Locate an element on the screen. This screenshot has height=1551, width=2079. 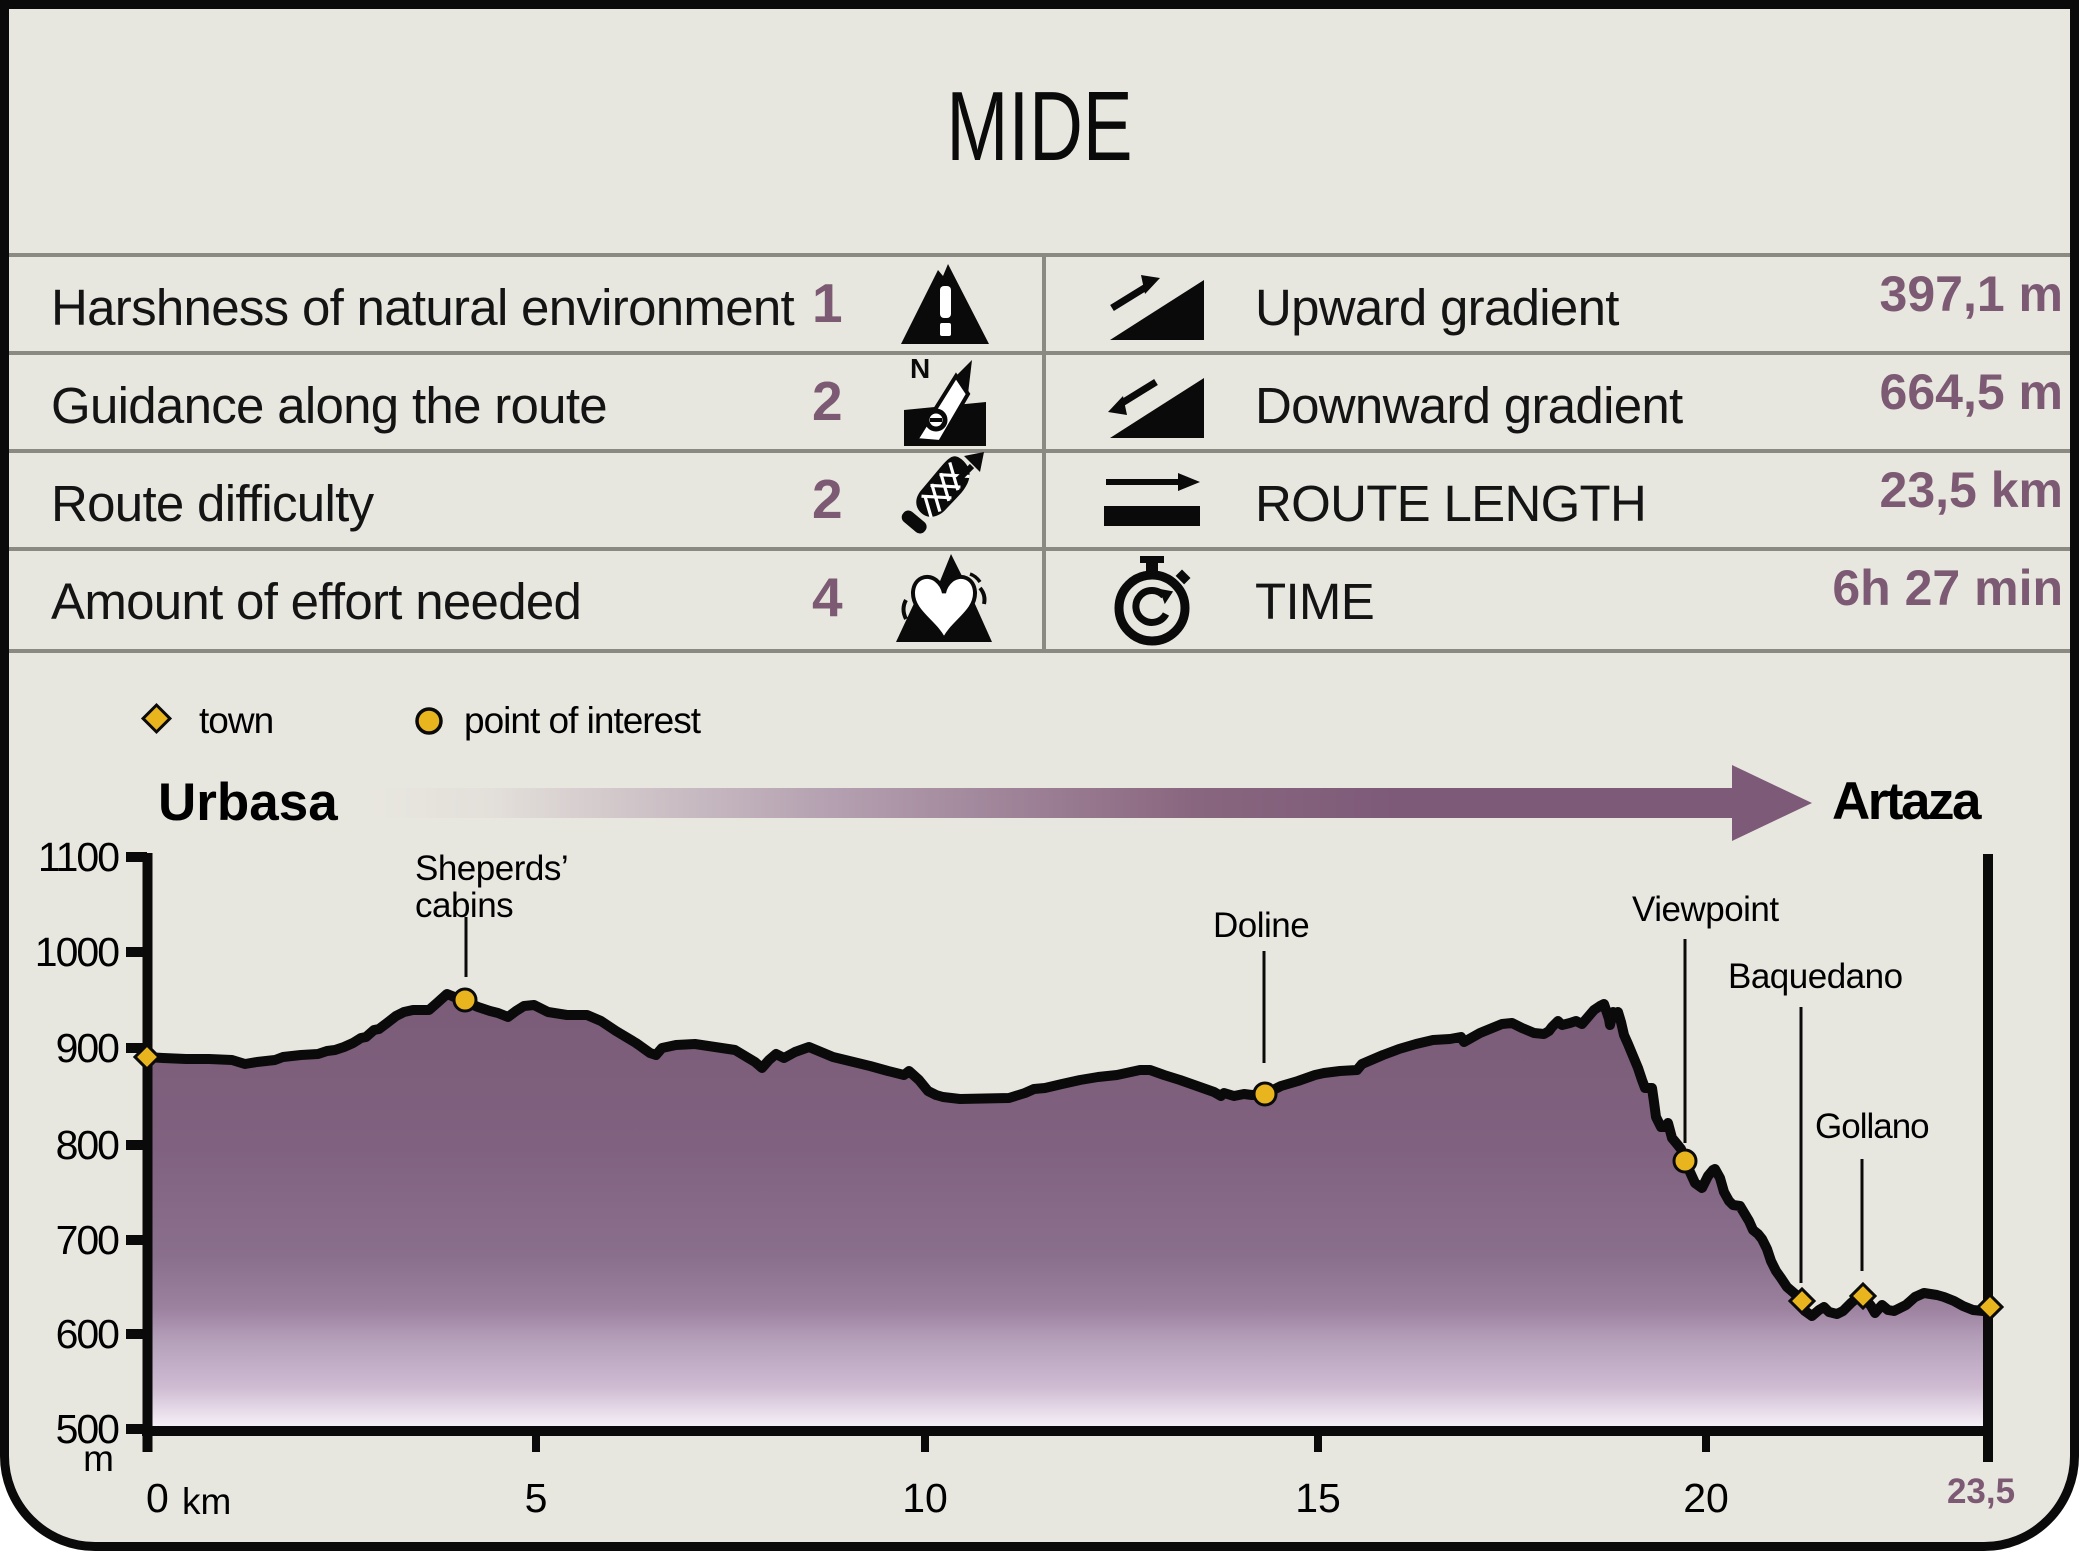
svg-text: 500 is located at coordinates (88, 1429).